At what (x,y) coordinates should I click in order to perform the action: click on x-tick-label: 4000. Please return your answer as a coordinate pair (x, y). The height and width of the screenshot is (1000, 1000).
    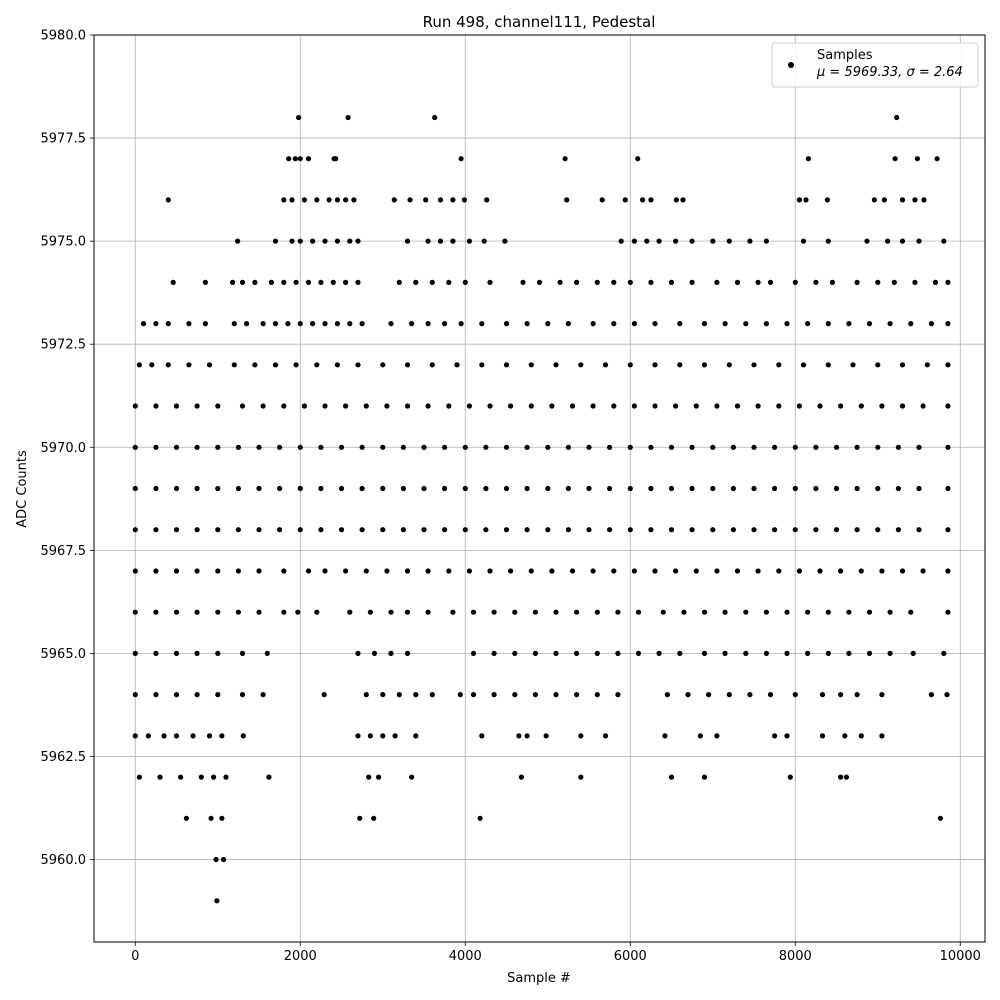
    Looking at the image, I should click on (465, 956).